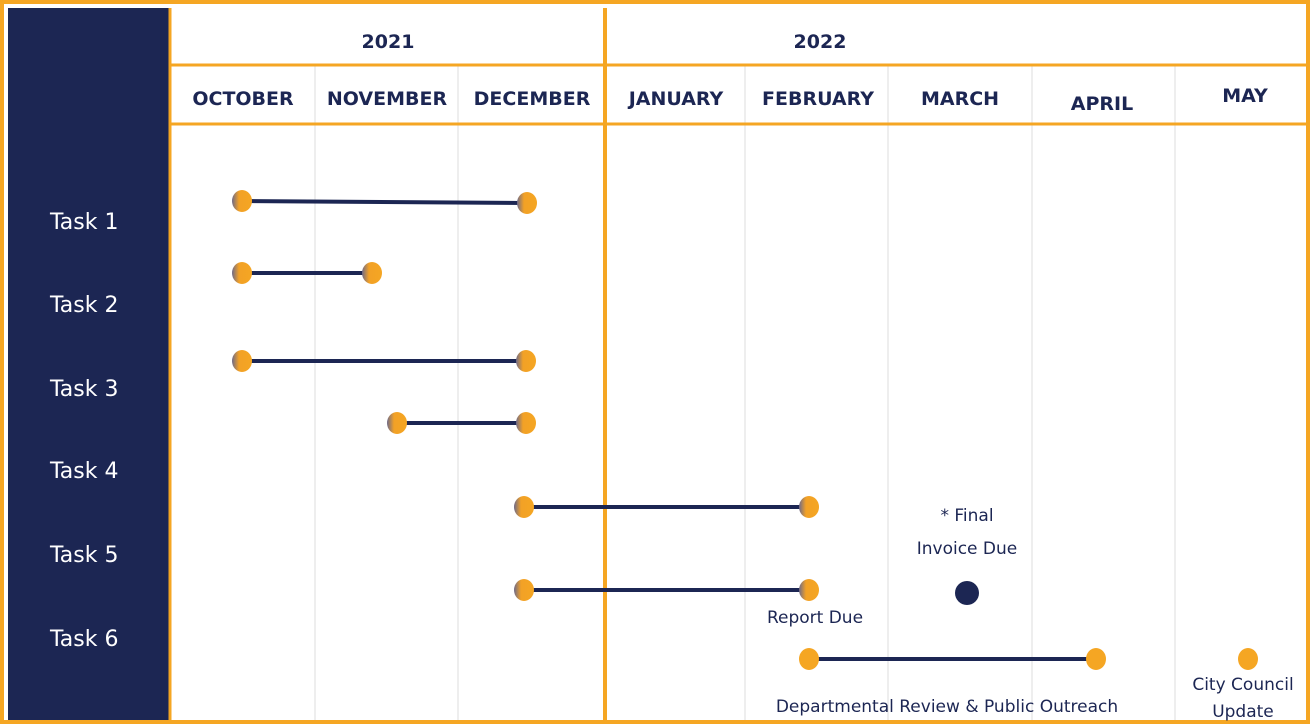 This screenshot has height=726, width=1310. What do you see at coordinates (532, 99) in the screenshot?
I see `month: DECEMBER` at bounding box center [532, 99].